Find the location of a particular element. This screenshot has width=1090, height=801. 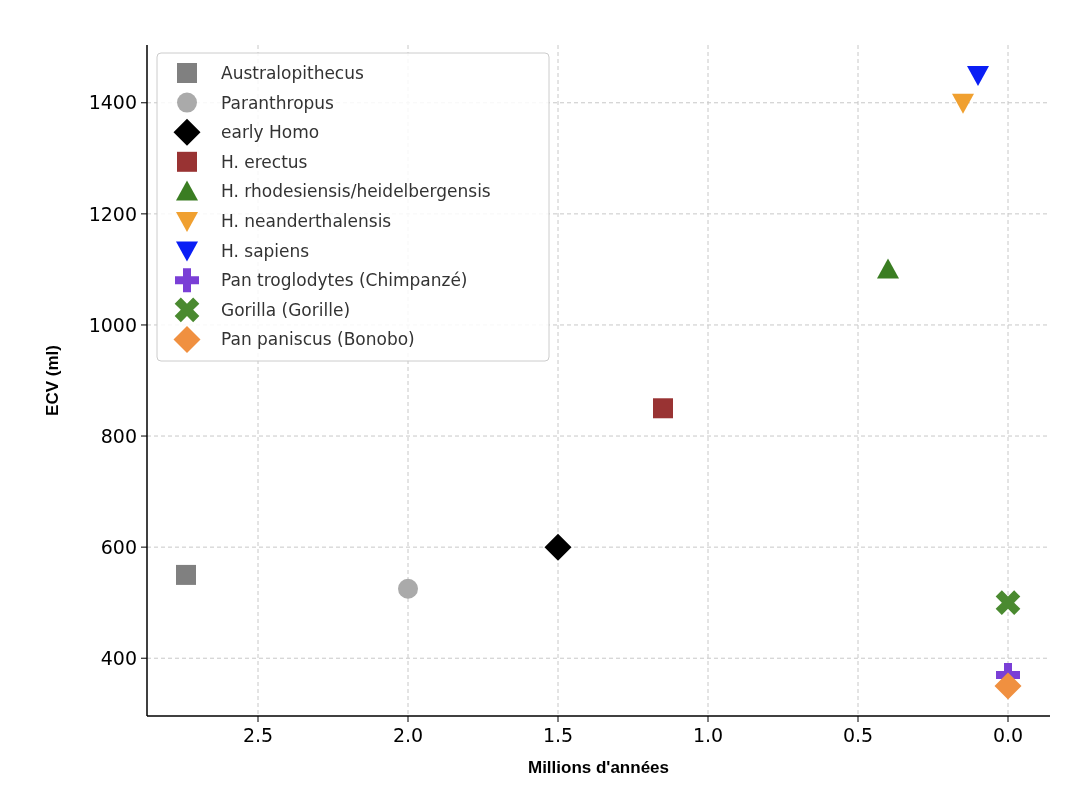

y-tick-label: 600 is located at coordinates (118, 546).